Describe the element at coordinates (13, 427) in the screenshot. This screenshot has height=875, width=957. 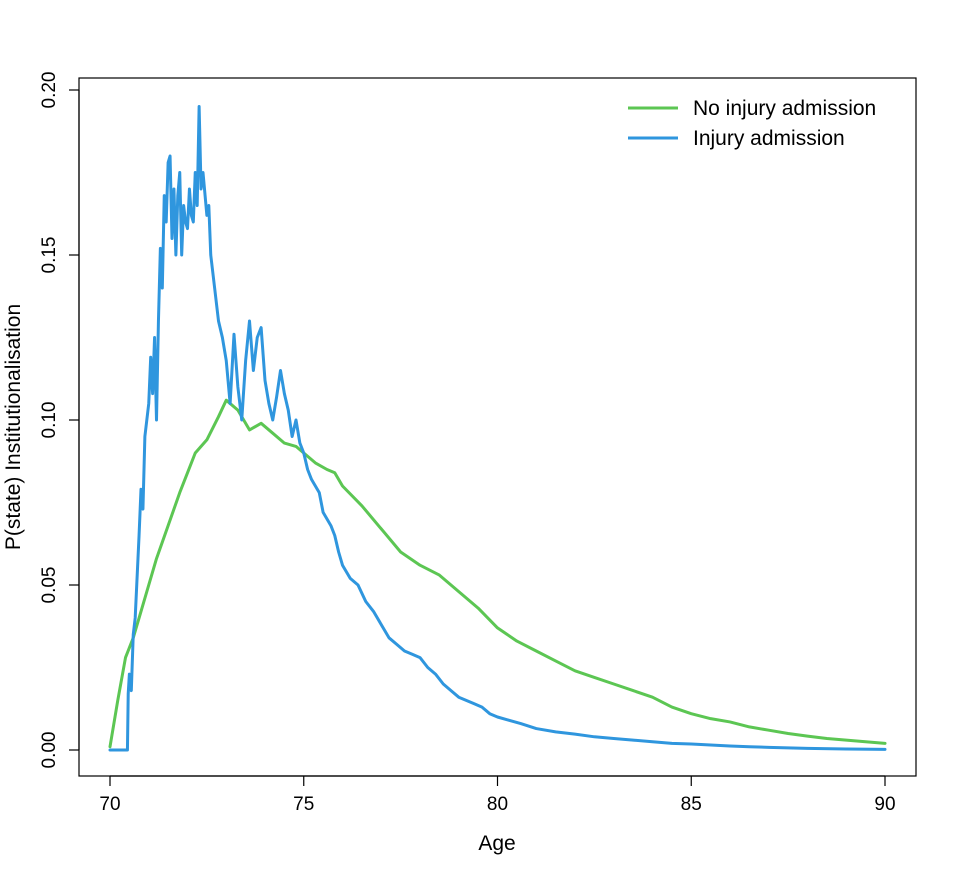
I see `y-axis-title: P(state) Institutionalisation` at that location.